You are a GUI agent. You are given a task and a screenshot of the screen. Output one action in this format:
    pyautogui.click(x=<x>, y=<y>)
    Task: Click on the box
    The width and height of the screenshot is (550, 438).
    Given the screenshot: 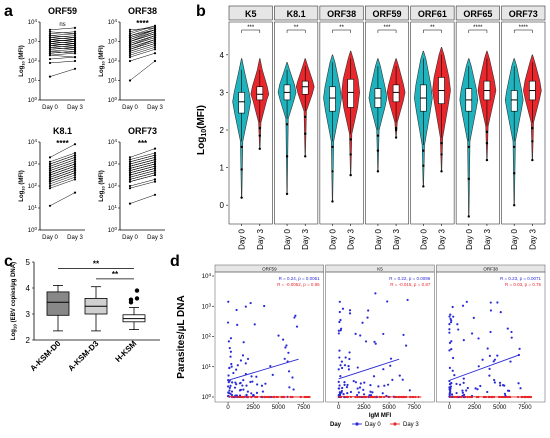 What is the action you would take?
    pyautogui.click(x=241, y=103)
    